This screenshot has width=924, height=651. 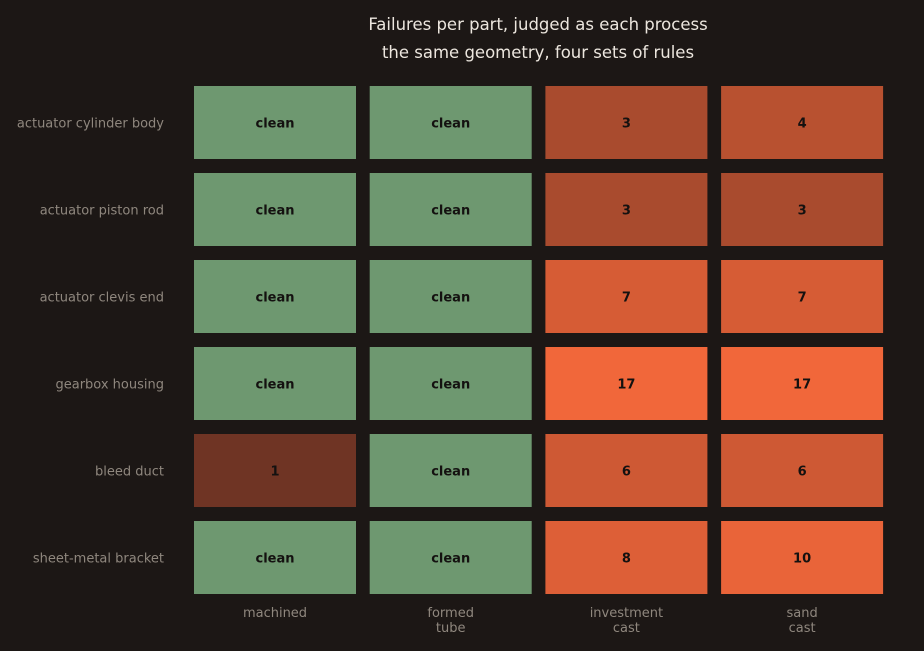 I want to click on heatmap-cell-actuator-piston-rod-col4, so click(x=802, y=209).